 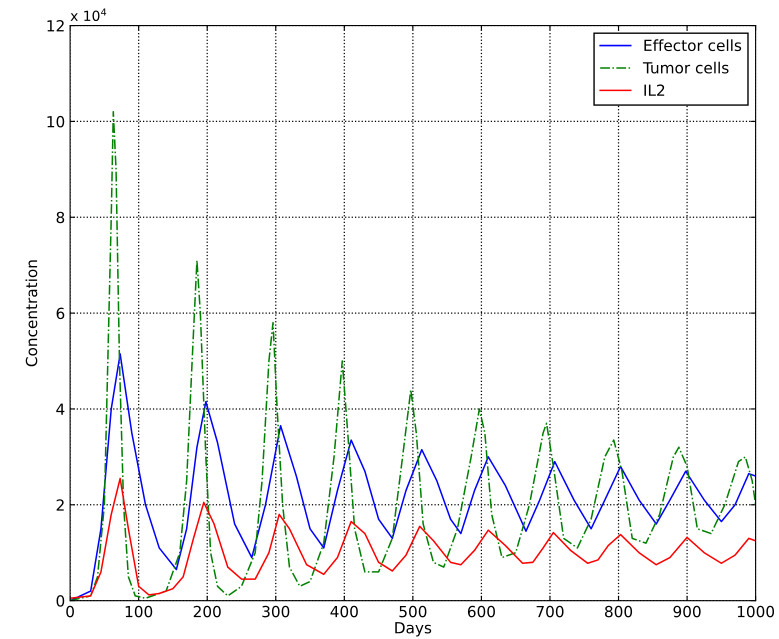 I want to click on x-tick-label: 0, so click(x=70, y=612).